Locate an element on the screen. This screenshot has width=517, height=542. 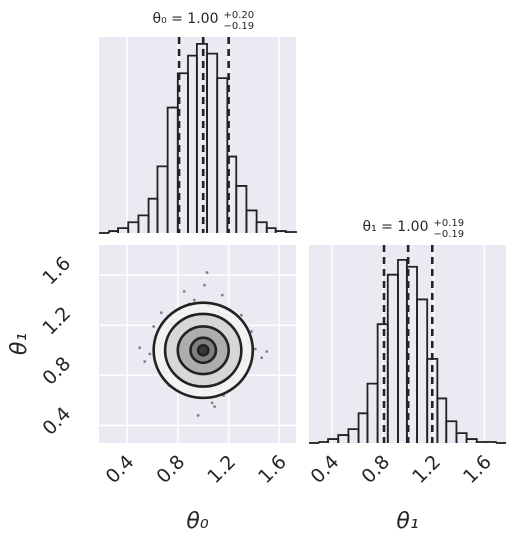
panel-title: θ₁ = 1.00 is located at coordinates (396, 227).